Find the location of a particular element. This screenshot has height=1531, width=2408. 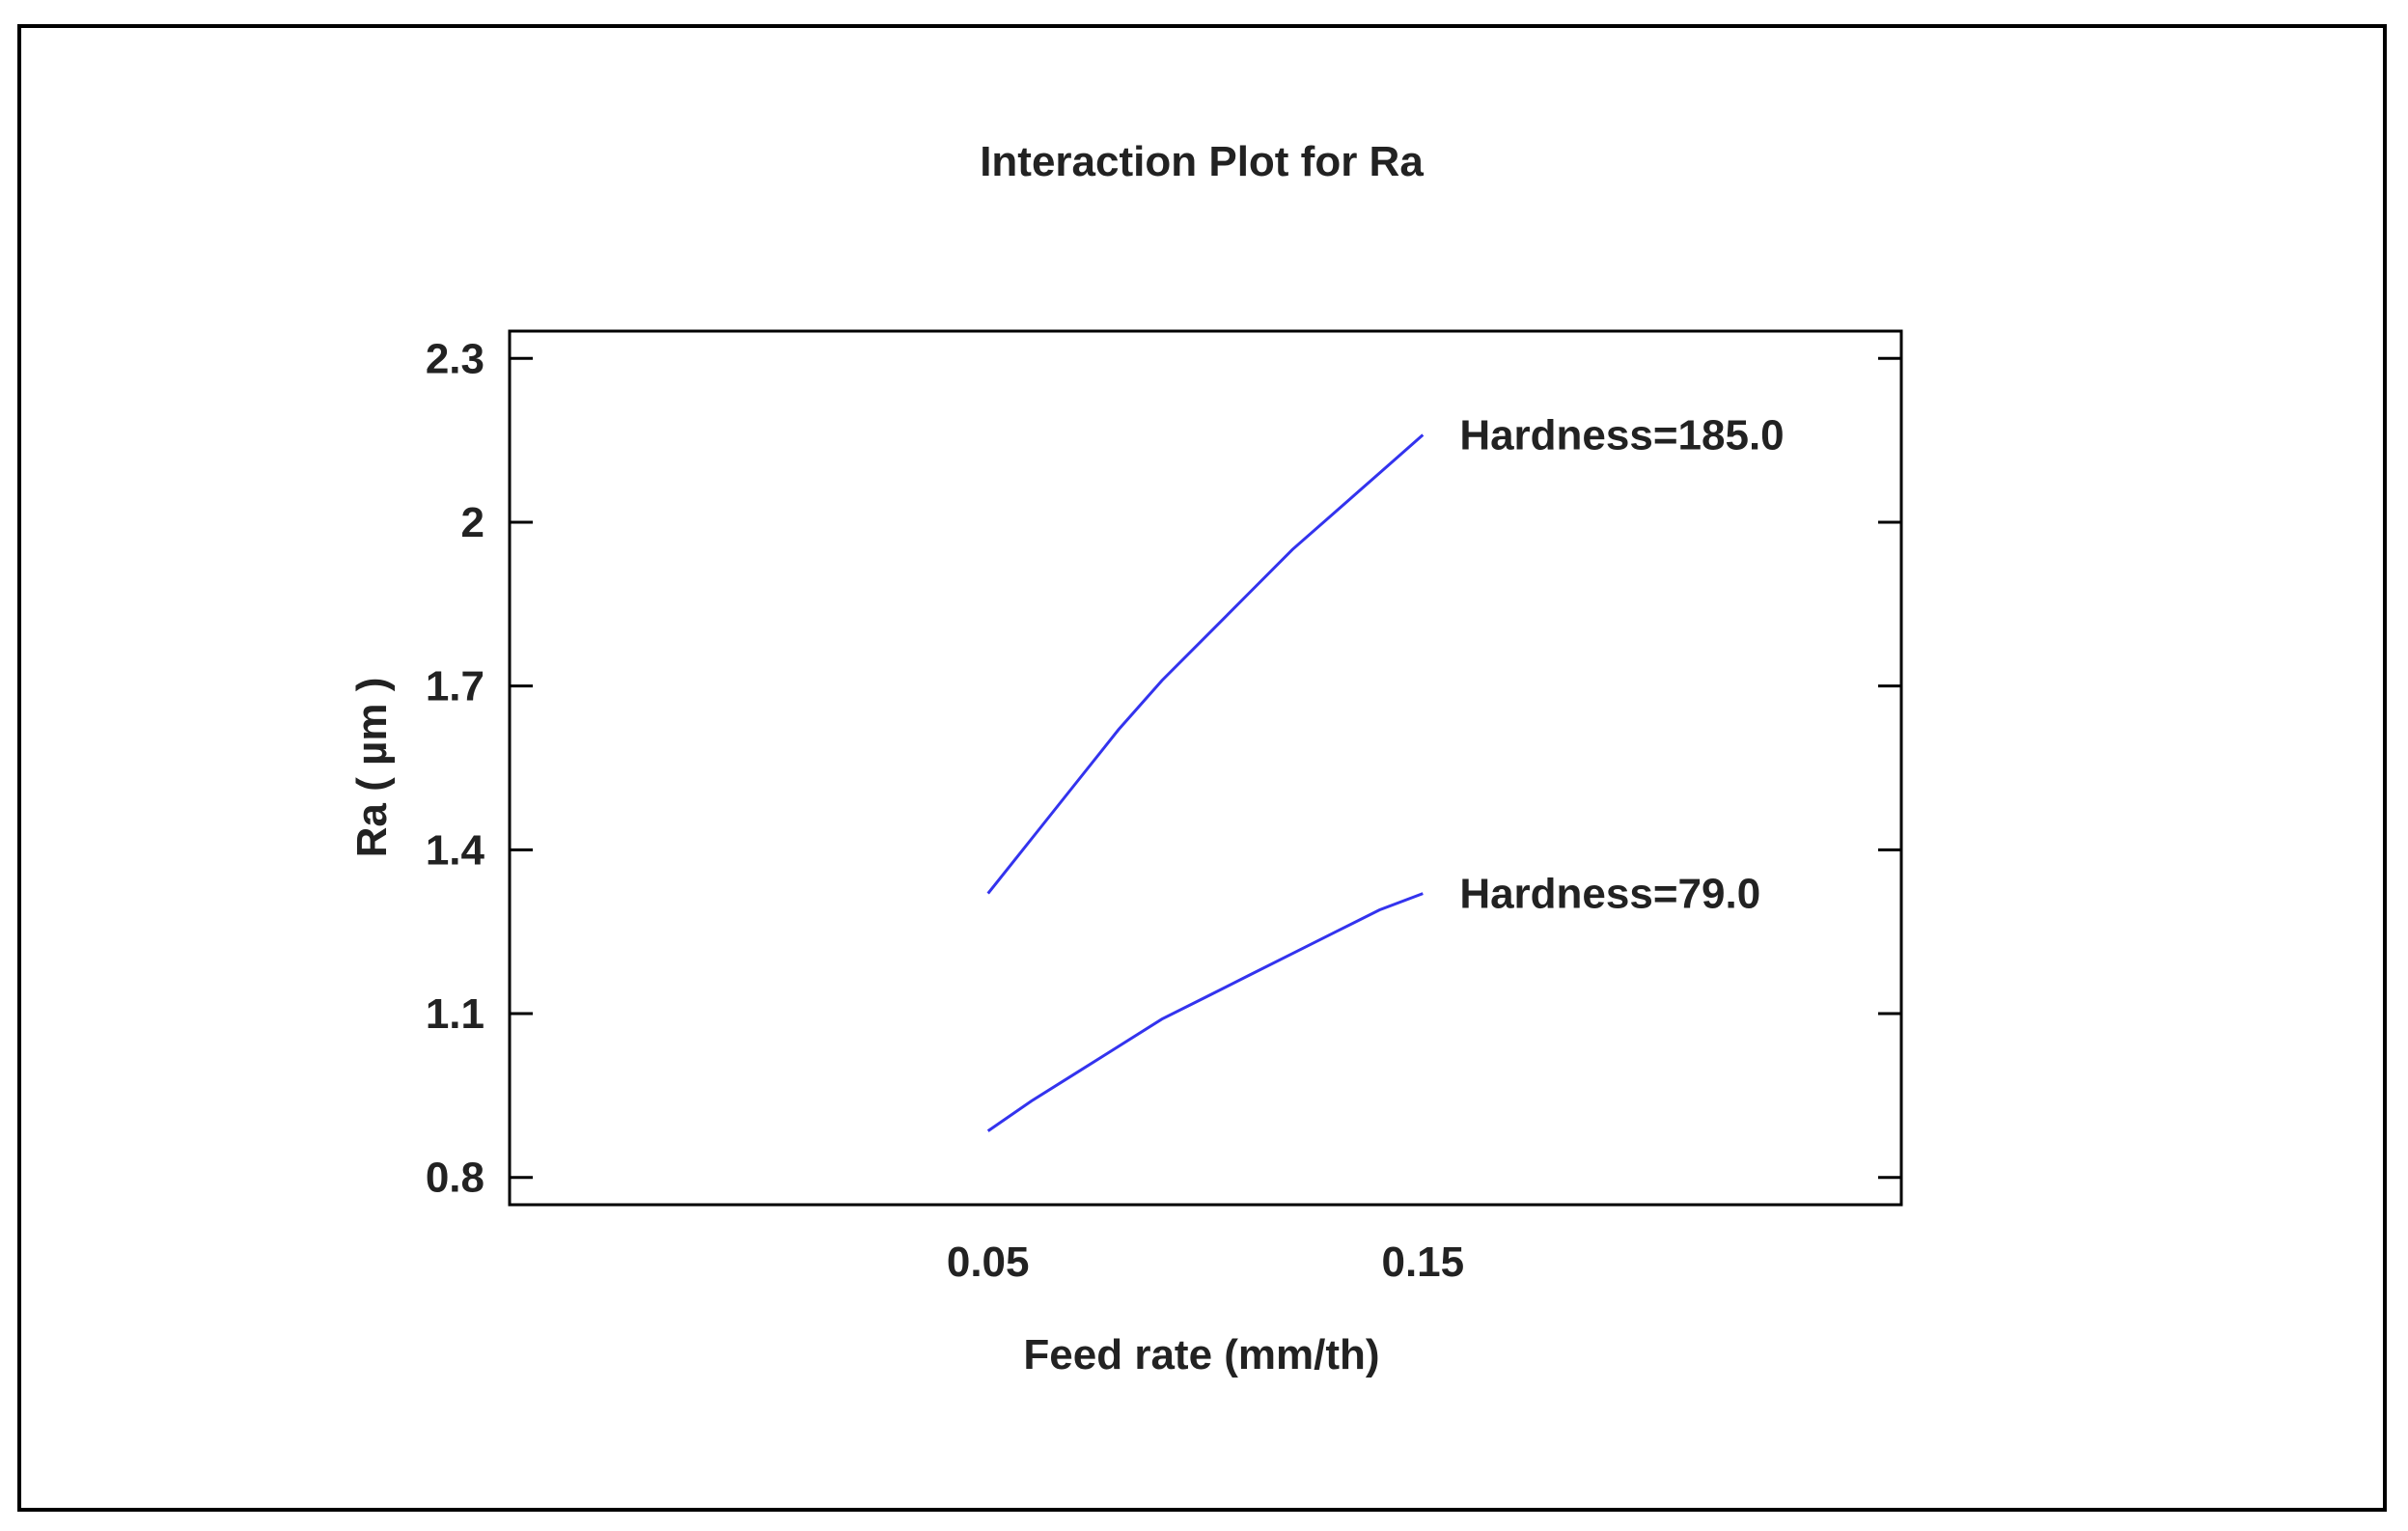

y-tick-label: 0.8 is located at coordinates (455, 1178).